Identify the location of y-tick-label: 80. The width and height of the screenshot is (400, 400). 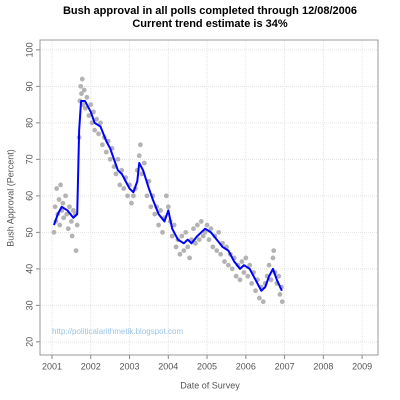
(29, 123).